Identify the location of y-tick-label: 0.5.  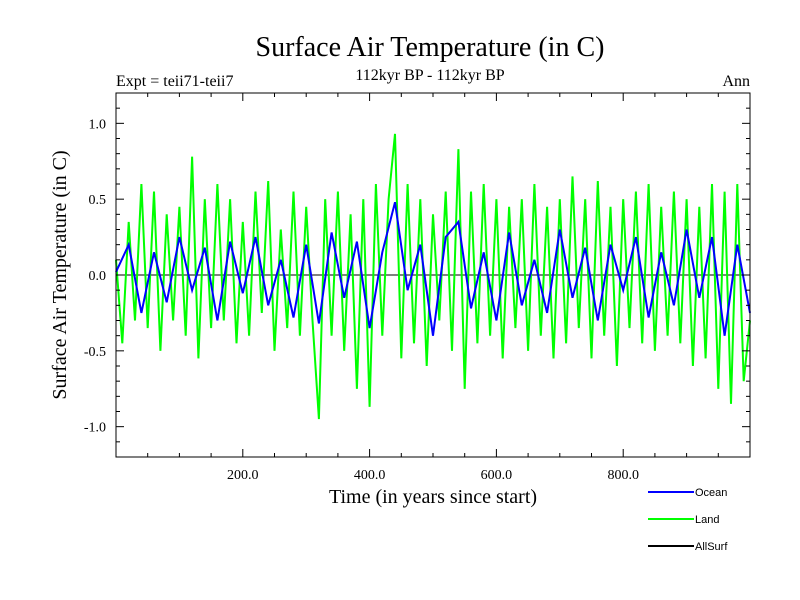
(98, 200).